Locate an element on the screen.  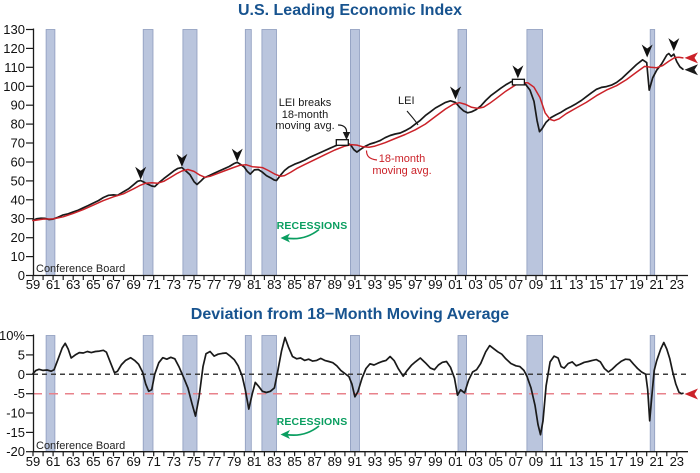
y-tick-label: 80 is located at coordinates (18, 124).